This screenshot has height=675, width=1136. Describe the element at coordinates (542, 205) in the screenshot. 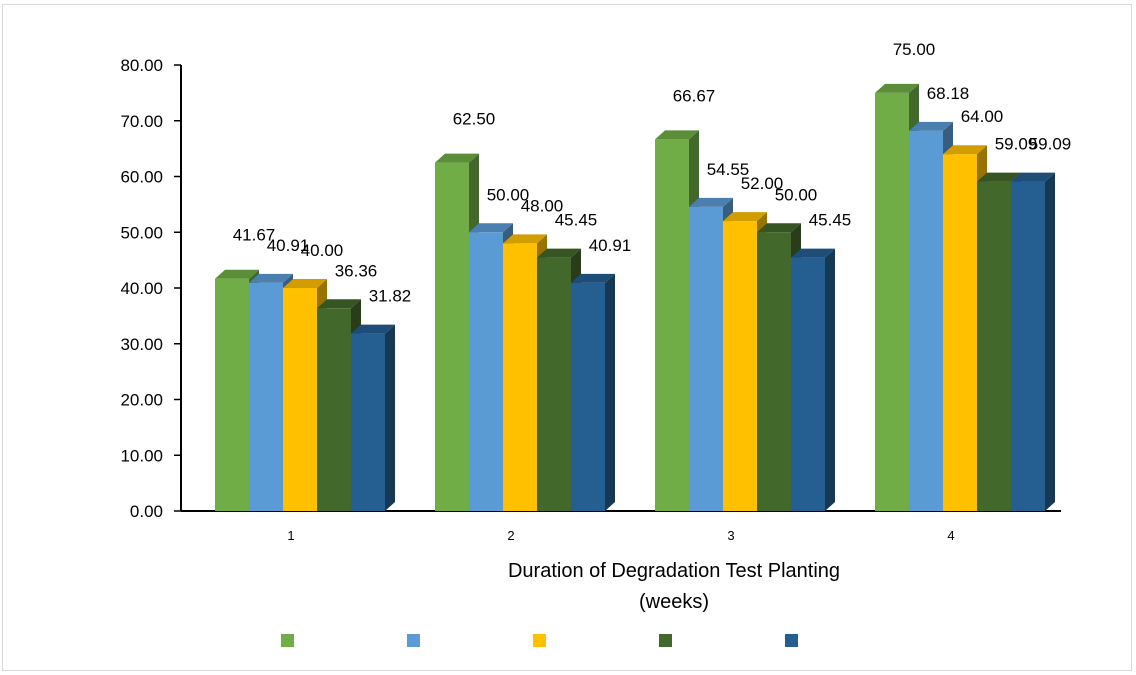

I see `data-label: 48.00` at that location.